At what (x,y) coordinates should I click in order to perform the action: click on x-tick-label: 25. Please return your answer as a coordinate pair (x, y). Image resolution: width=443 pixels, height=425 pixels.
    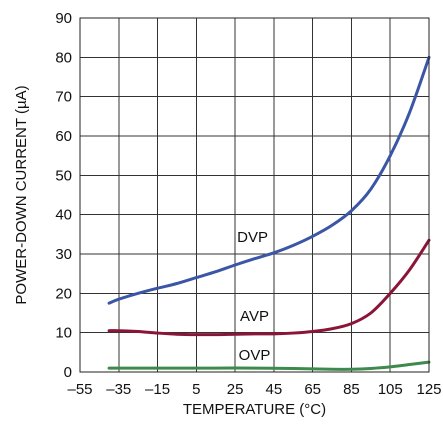
    Looking at the image, I should click on (235, 389).